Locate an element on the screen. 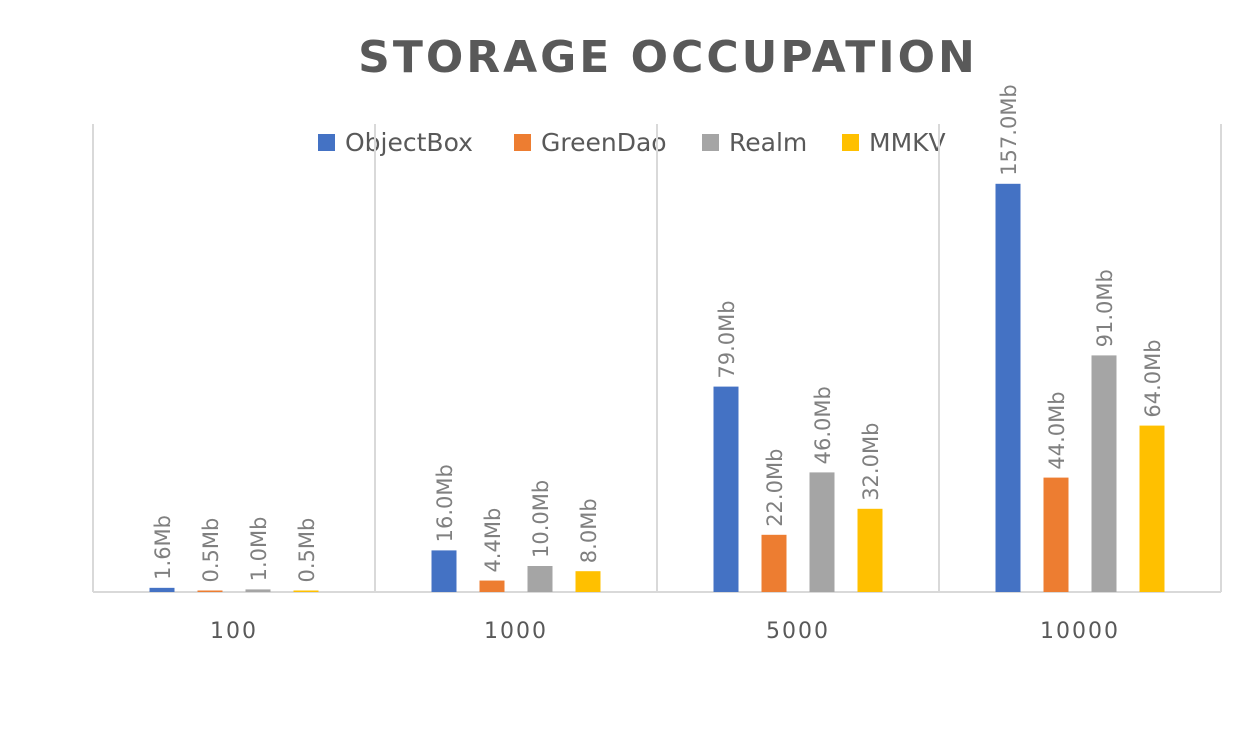 Image resolution: width=1260 pixels, height=752 pixels. x-tick-label: 100 is located at coordinates (234, 631).